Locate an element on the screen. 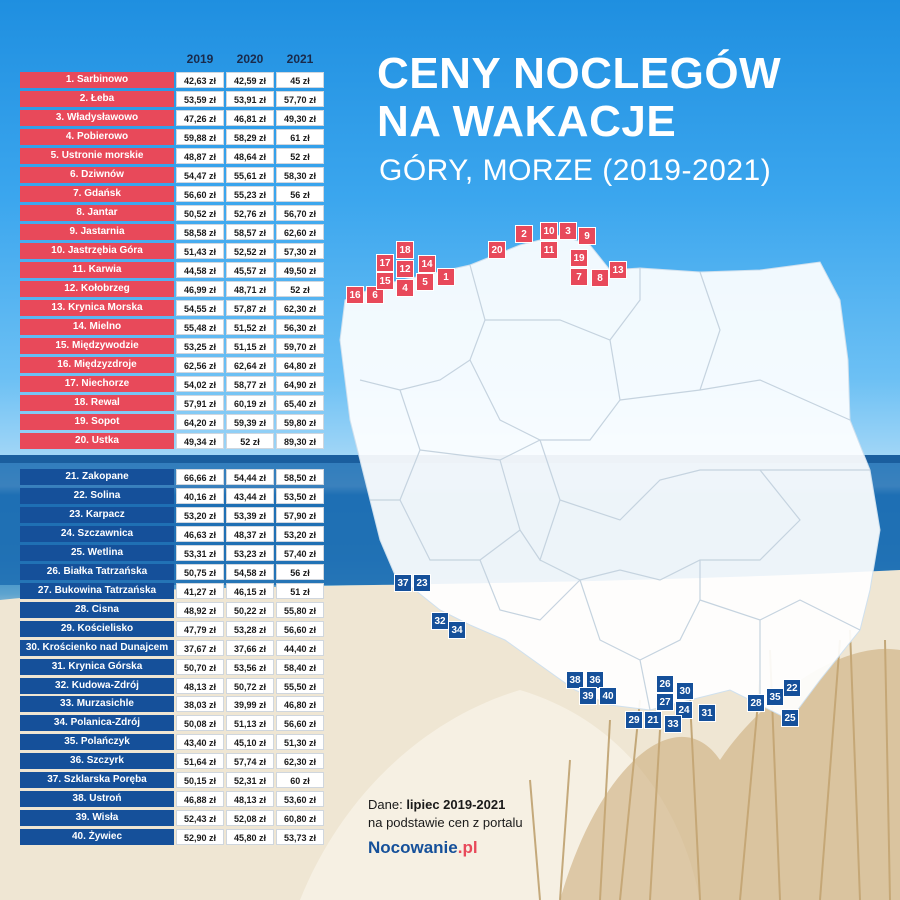 Image resolution: width=900 pixels, height=900 pixels. table-row: 16. Międzyzdroje 62,56 zł 62,64 zł 64,80 zł is located at coordinates (172, 365).